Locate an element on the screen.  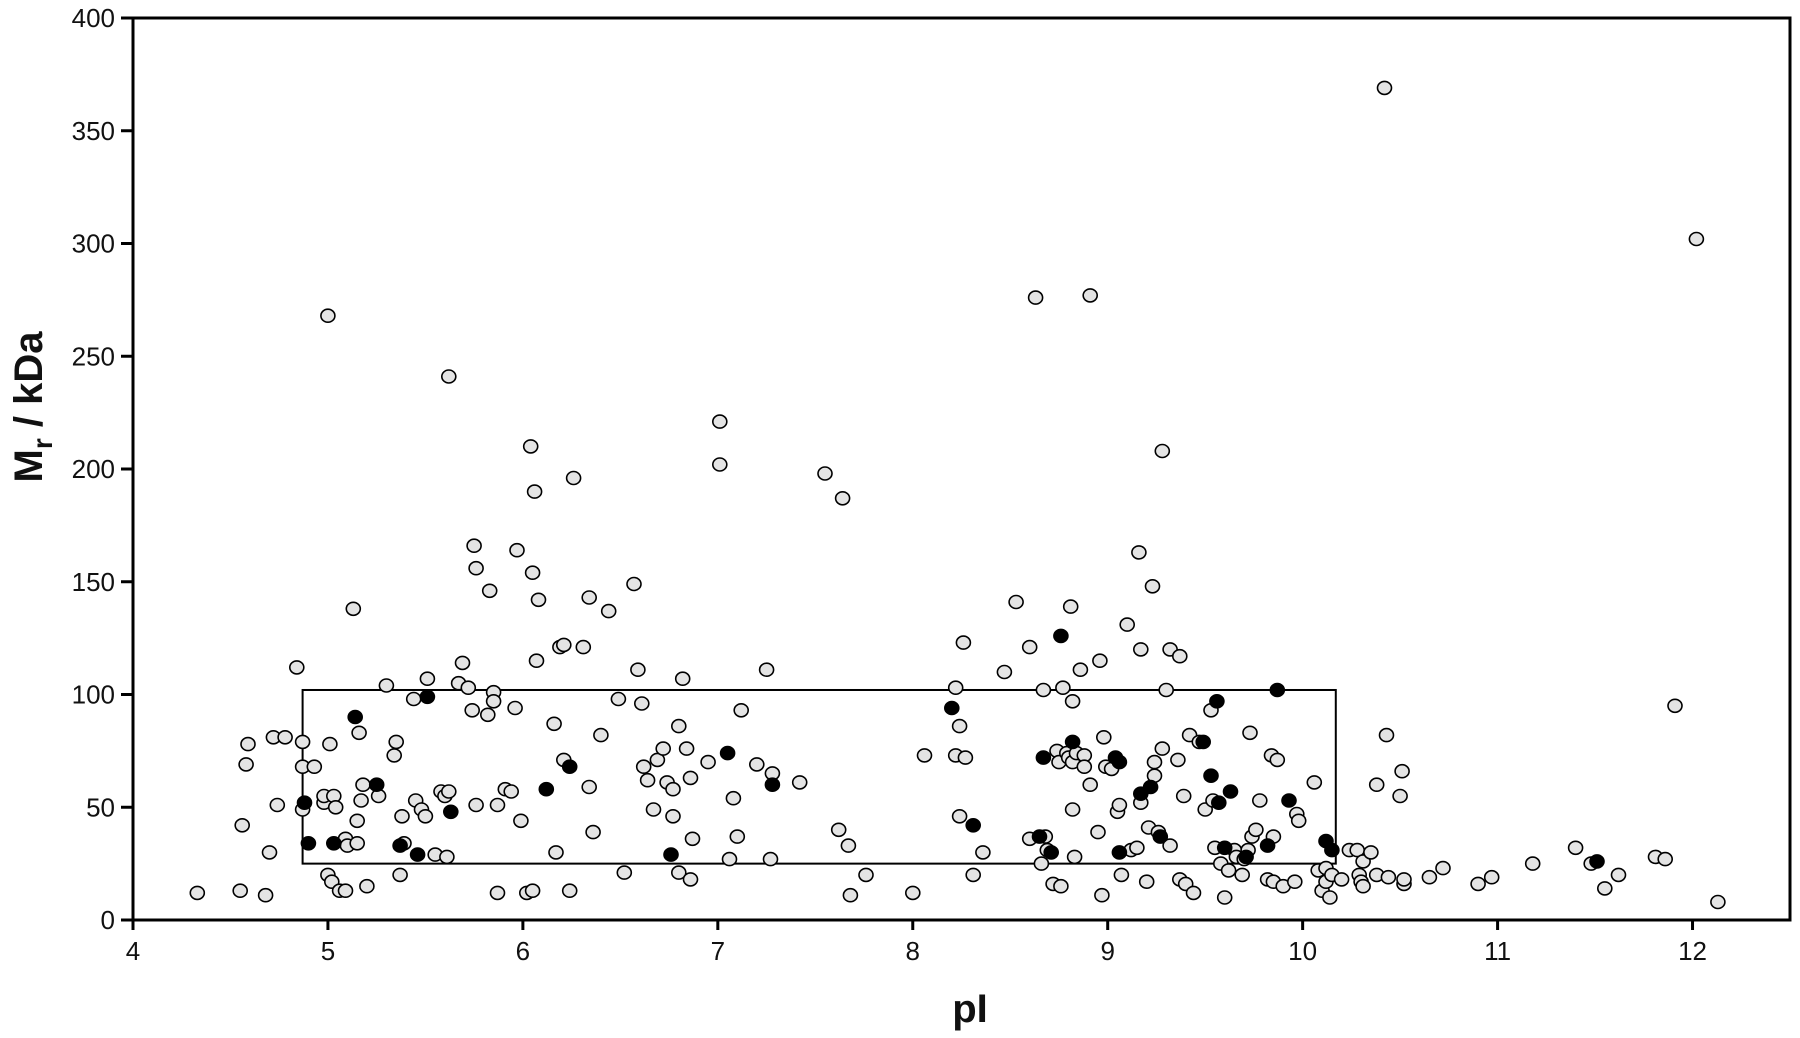
y-axis-title-subscript: r is located at coordinates (42, 443).